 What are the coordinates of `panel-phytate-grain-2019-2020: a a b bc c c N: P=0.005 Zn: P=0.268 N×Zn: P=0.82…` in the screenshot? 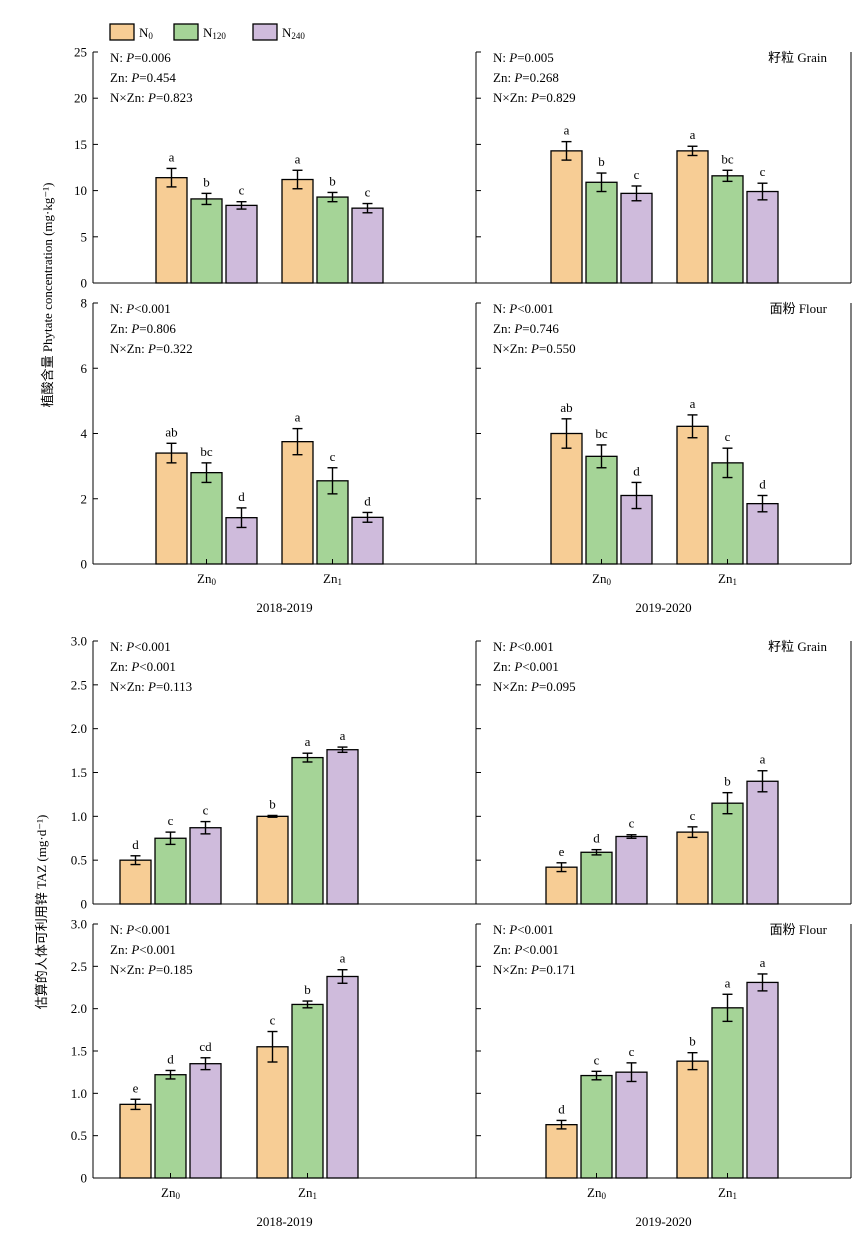 It's located at (663, 167).